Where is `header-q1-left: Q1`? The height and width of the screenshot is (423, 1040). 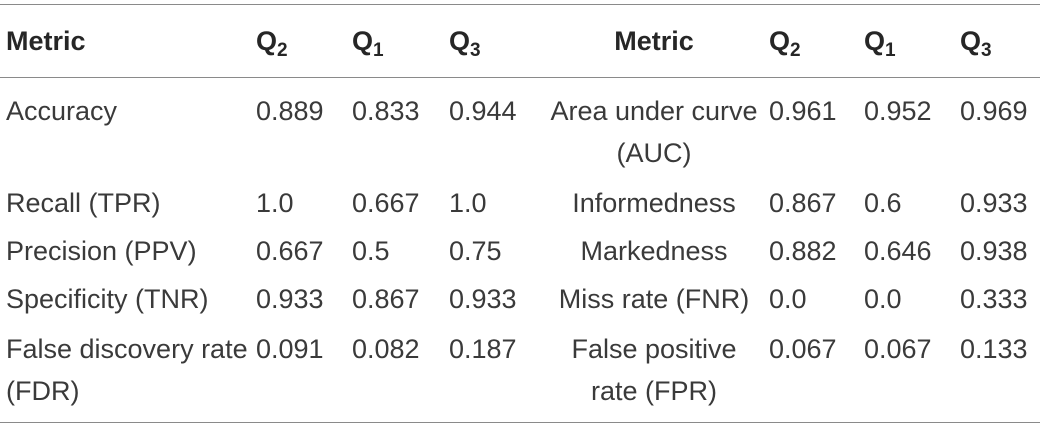 header-q1-left: Q1 is located at coordinates (368, 43).